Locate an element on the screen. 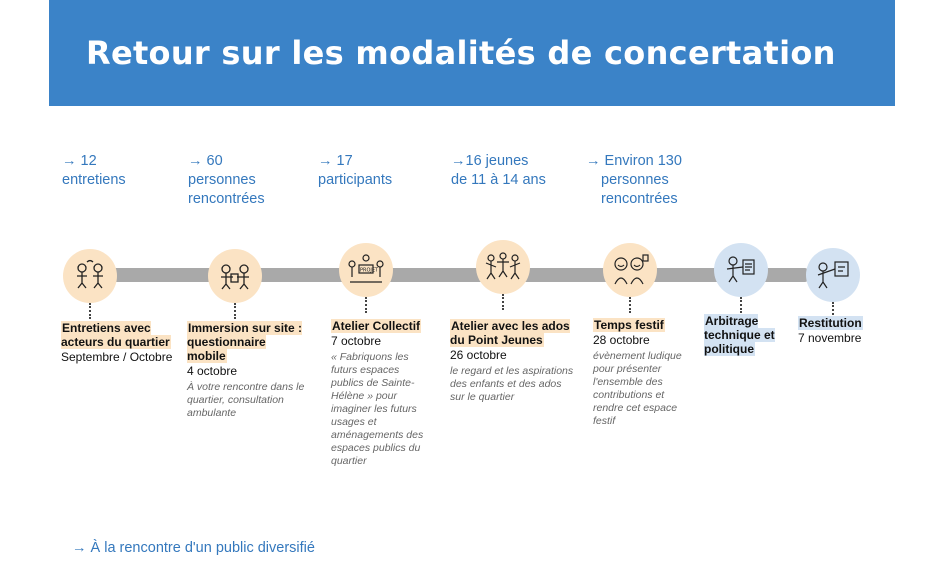  interview-icon is located at coordinates (235, 276).